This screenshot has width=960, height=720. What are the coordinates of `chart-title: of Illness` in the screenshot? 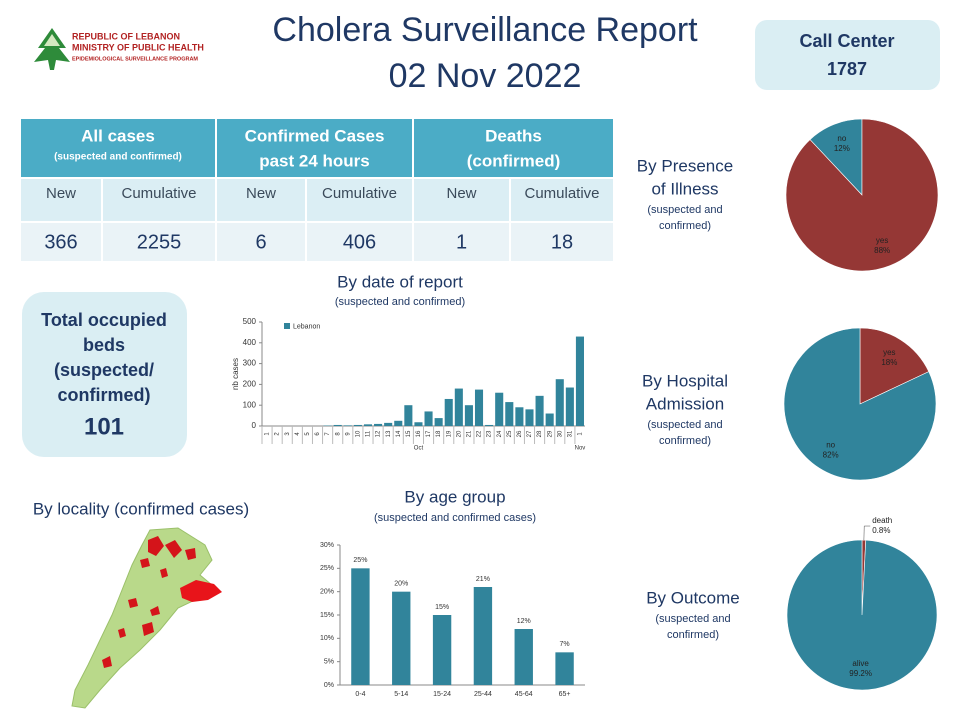 It's located at (684, 188).